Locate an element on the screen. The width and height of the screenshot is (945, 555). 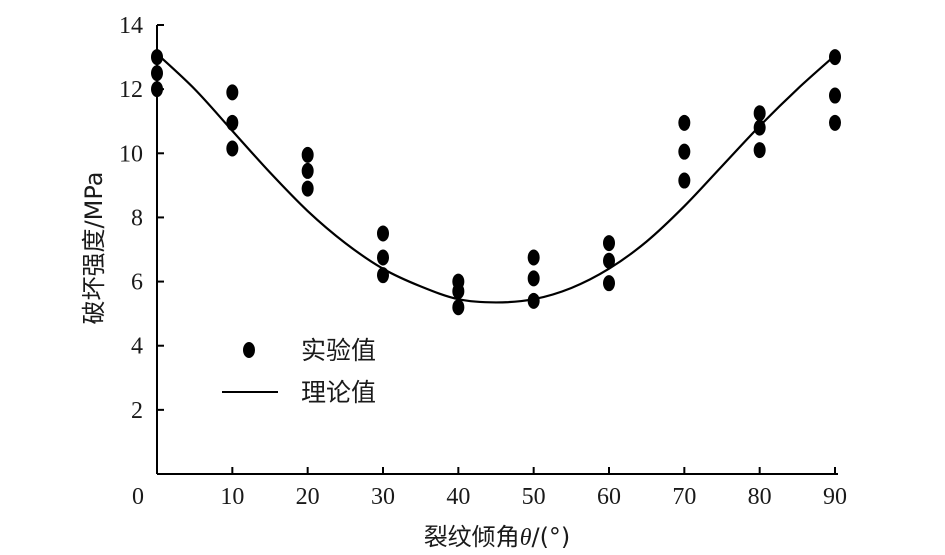
x-axis-title-symbol: θ is located at coordinates (526, 538).